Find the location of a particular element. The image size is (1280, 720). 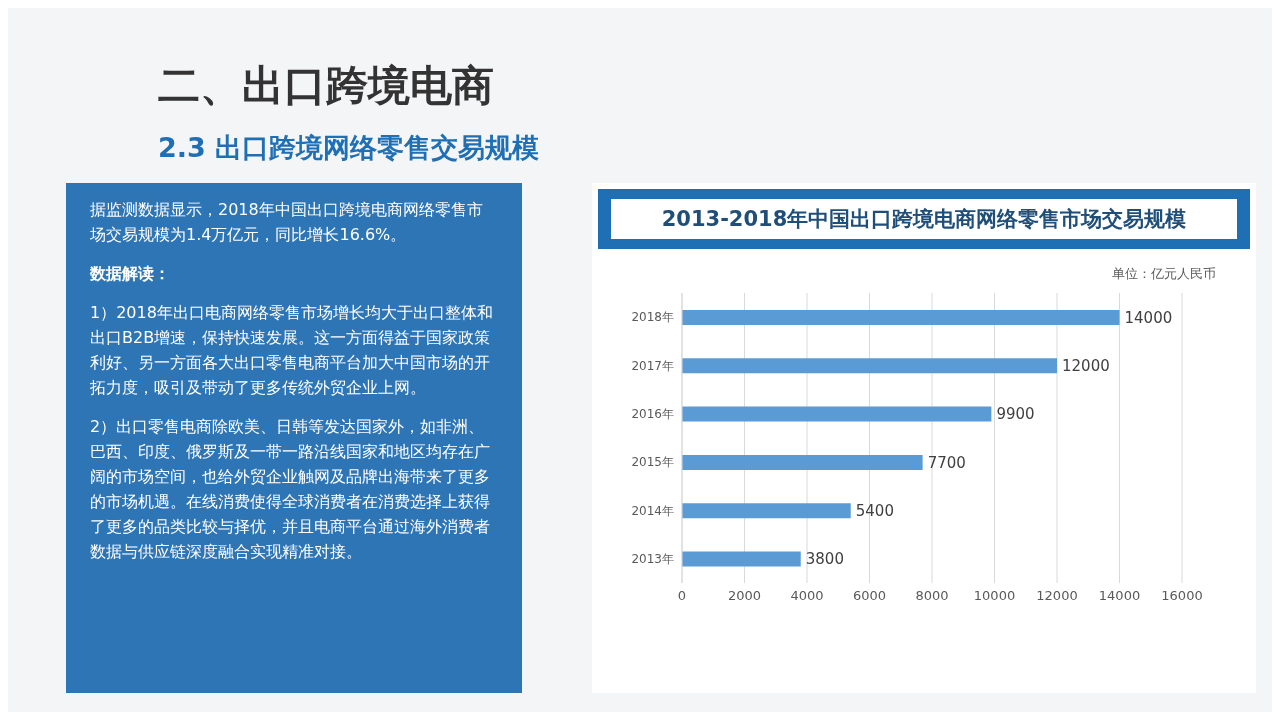

x-tick-label: 12000 is located at coordinates (1057, 596).